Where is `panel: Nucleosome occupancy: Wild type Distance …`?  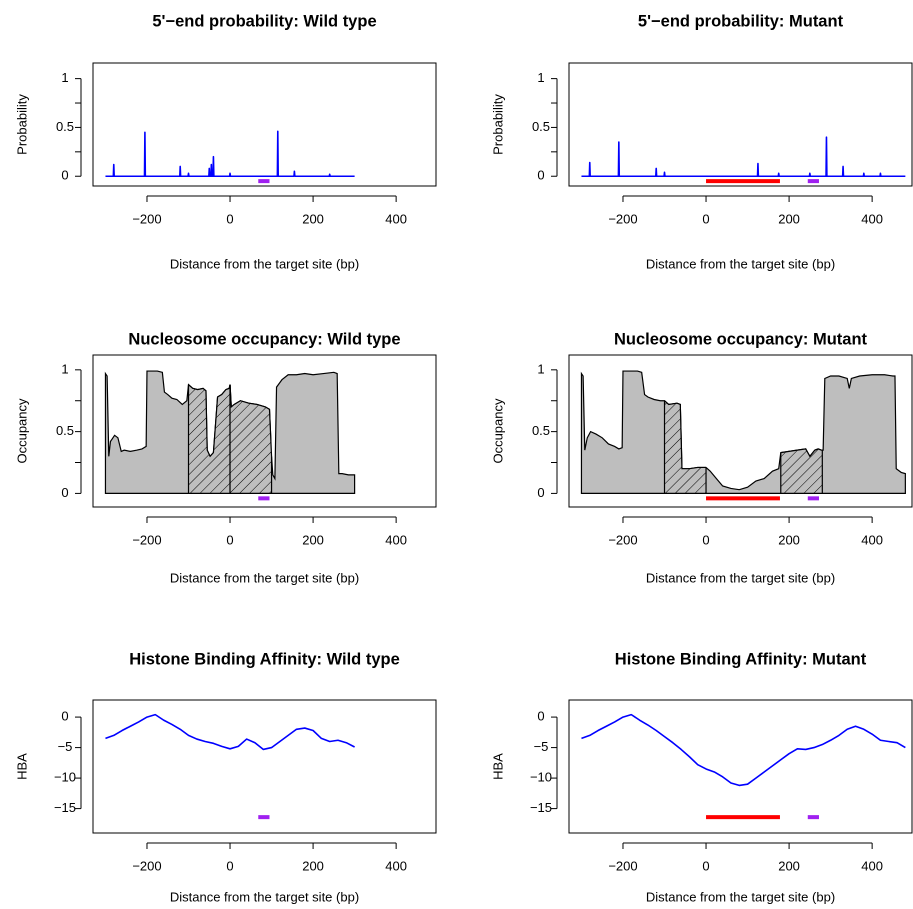
panel: Nucleosome occupancy: Wild type Distance … is located at coordinates (225, 457).